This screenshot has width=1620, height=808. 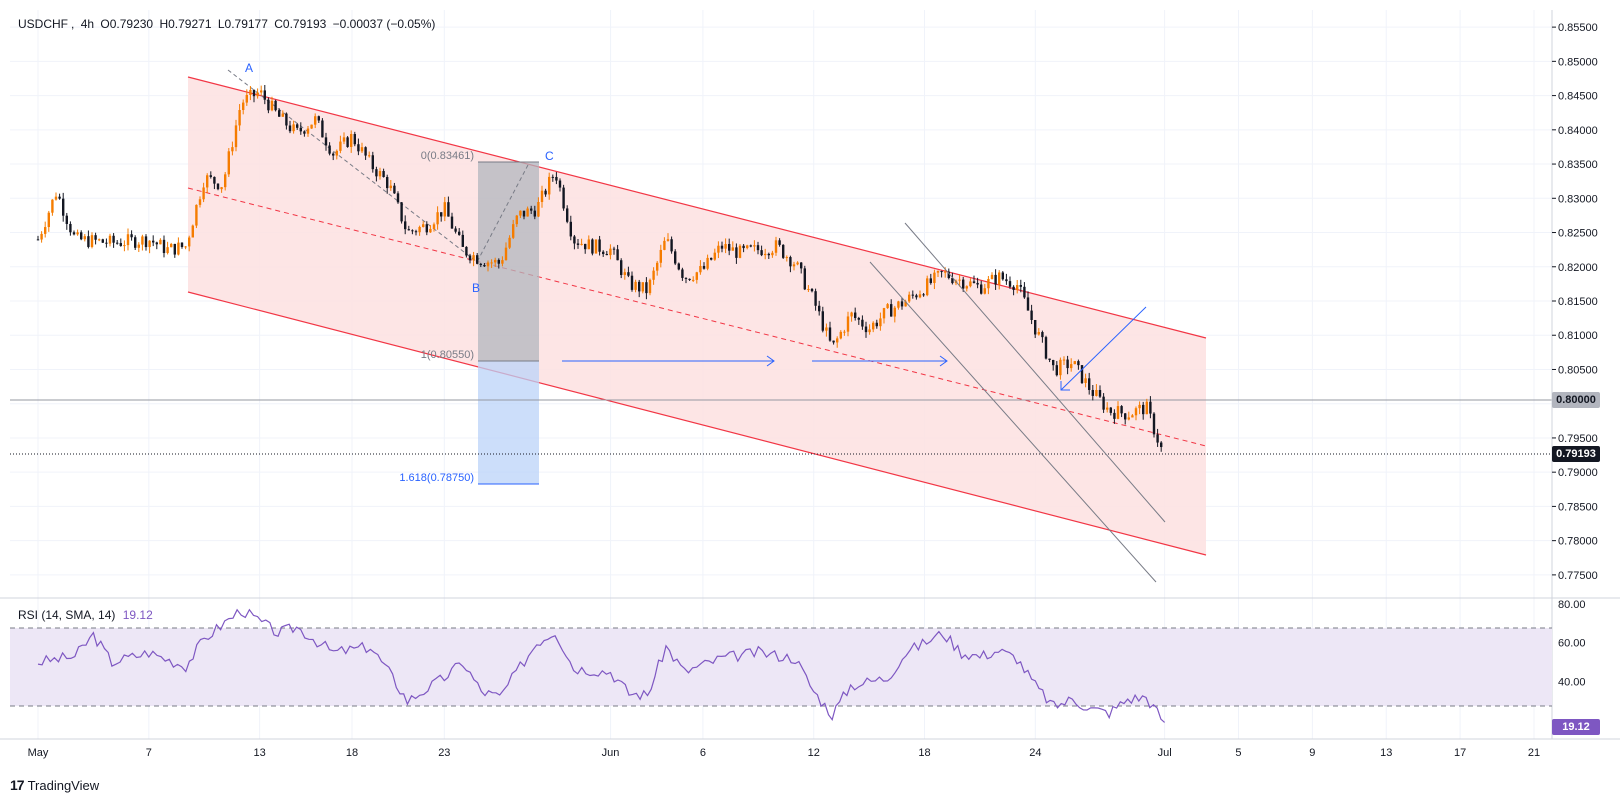 What do you see at coordinates (1572, 644) in the screenshot?
I see `rsi-axis: 80.00 60.00 40.00` at bounding box center [1572, 644].